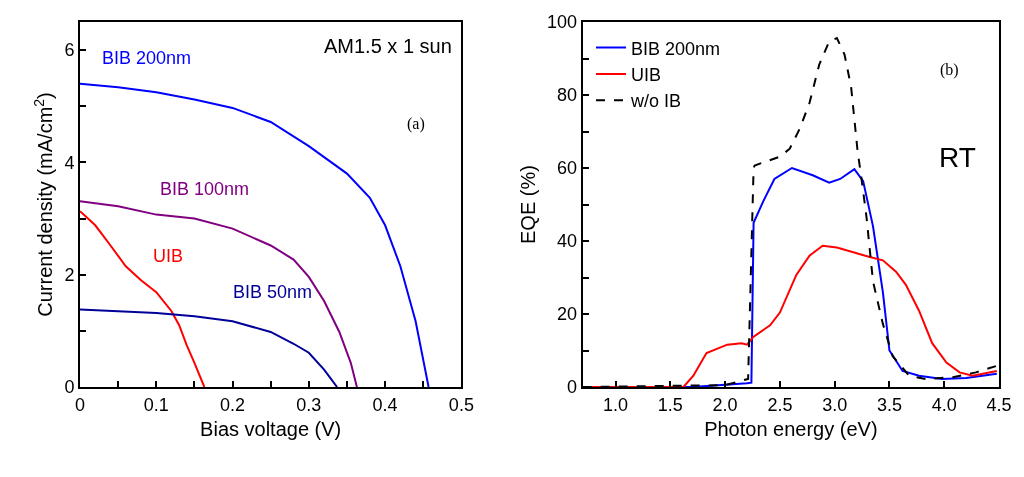  Describe the element at coordinates (385, 404) in the screenshot. I see `x-tick-label: 0.4` at that location.